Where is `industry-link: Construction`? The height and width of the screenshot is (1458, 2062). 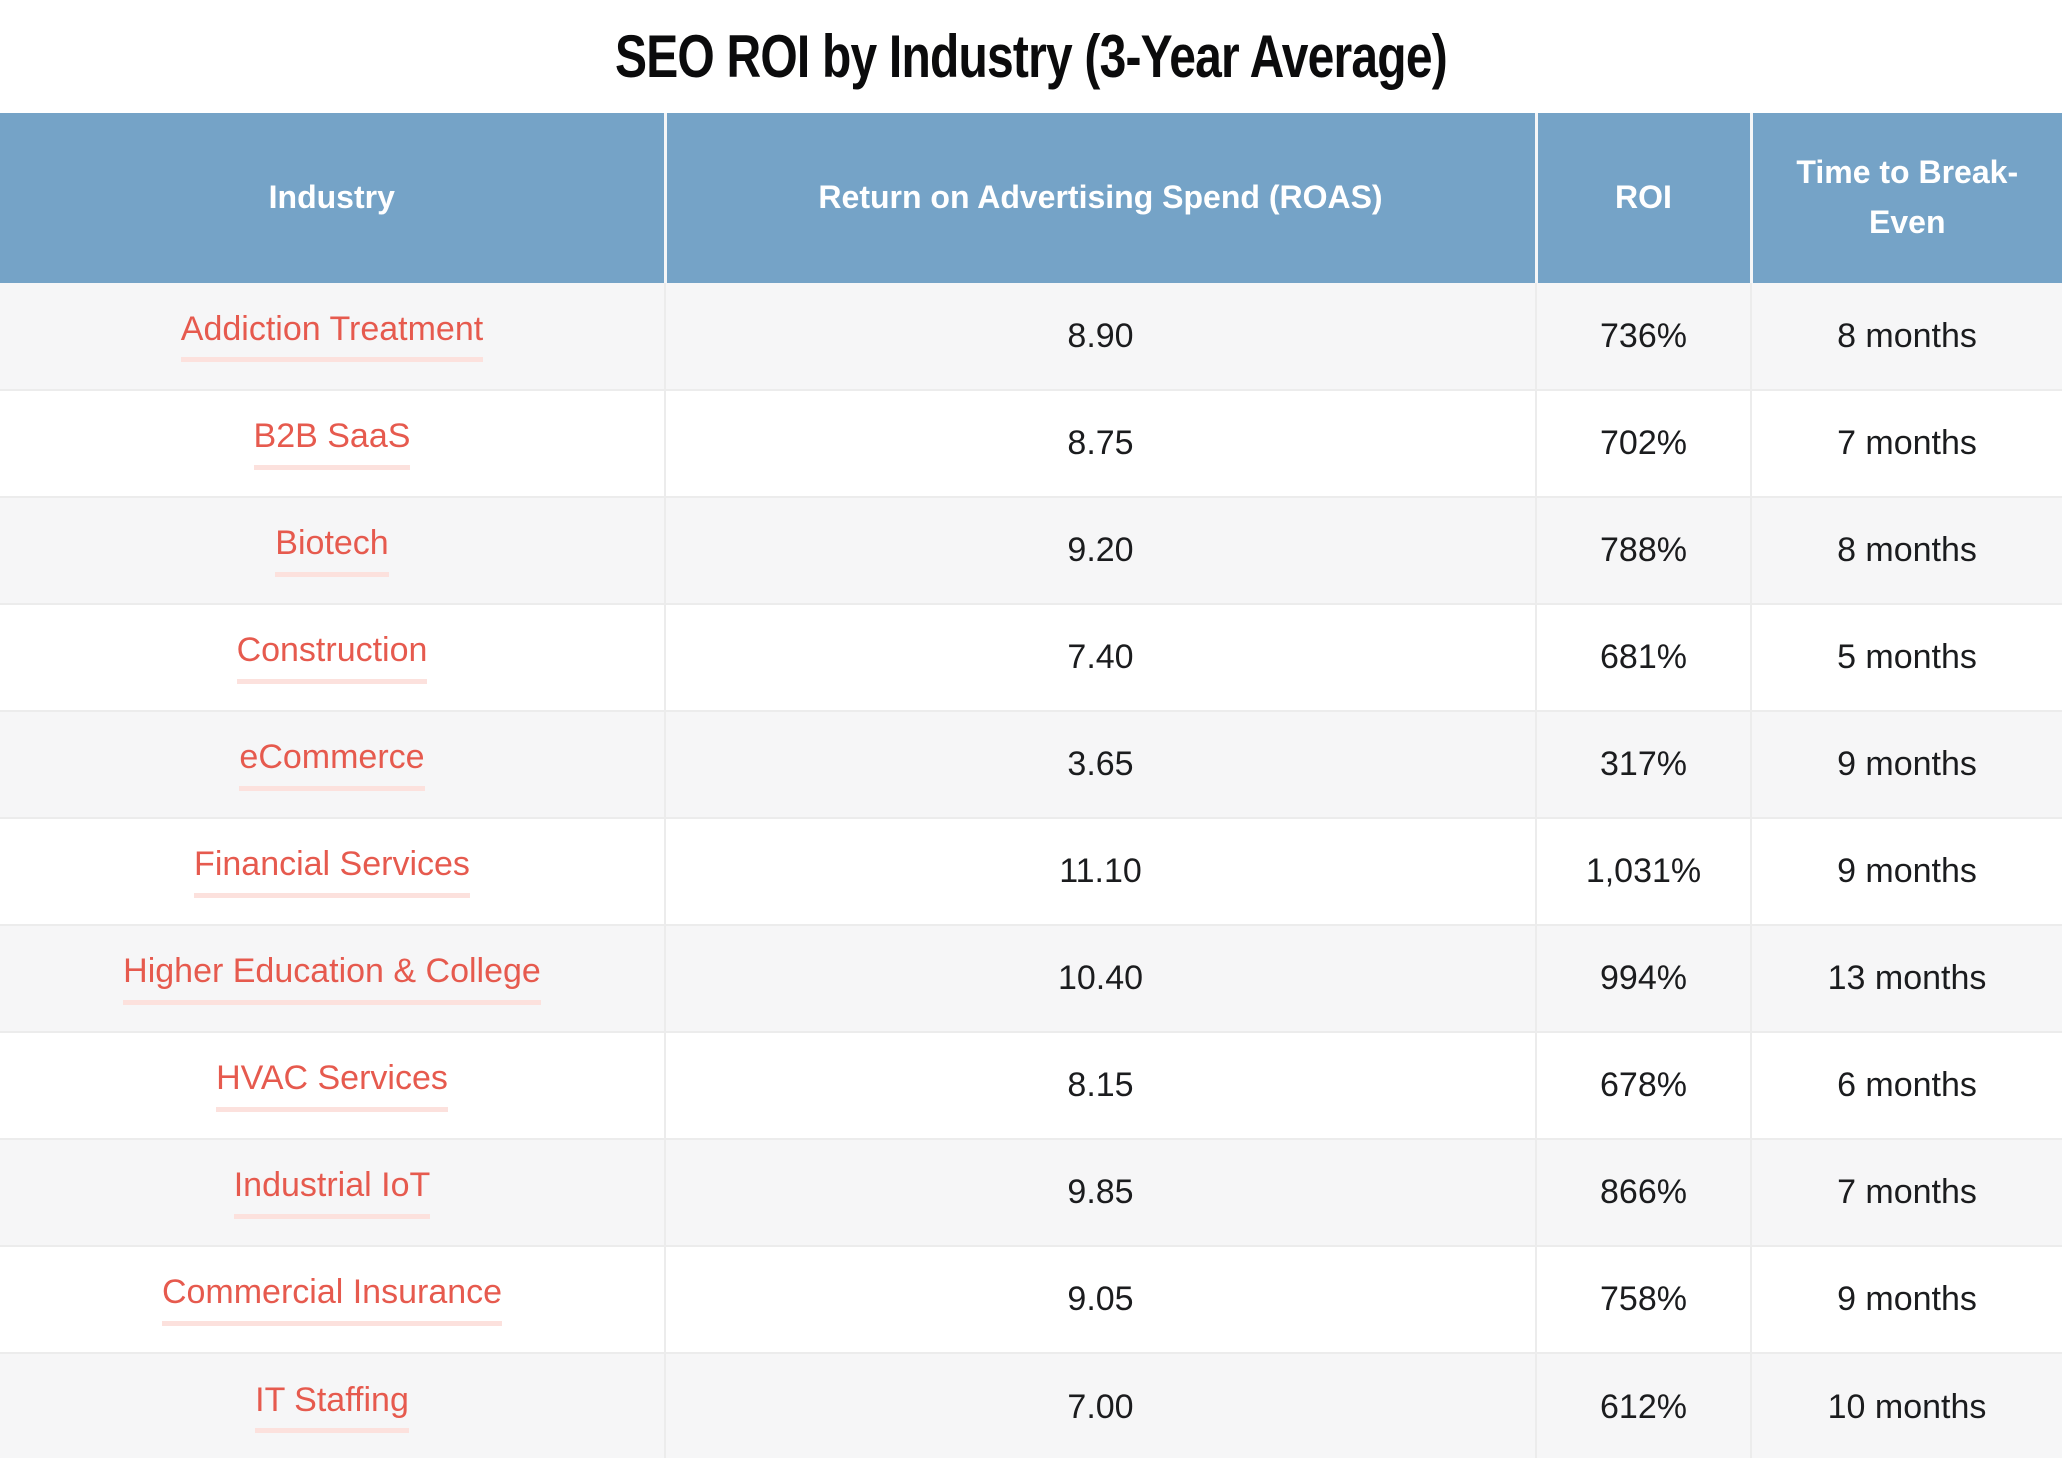
industry-link: Construction is located at coordinates (332, 657).